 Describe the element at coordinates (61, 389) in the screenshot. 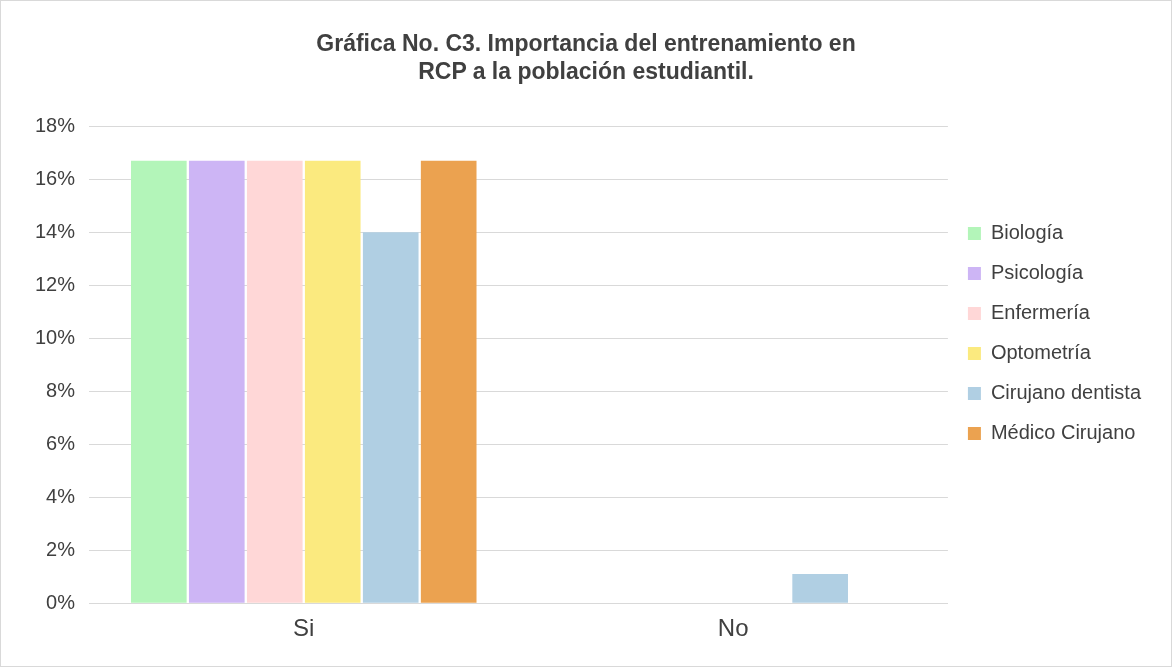

I see `y-tick-label: 8%` at that location.